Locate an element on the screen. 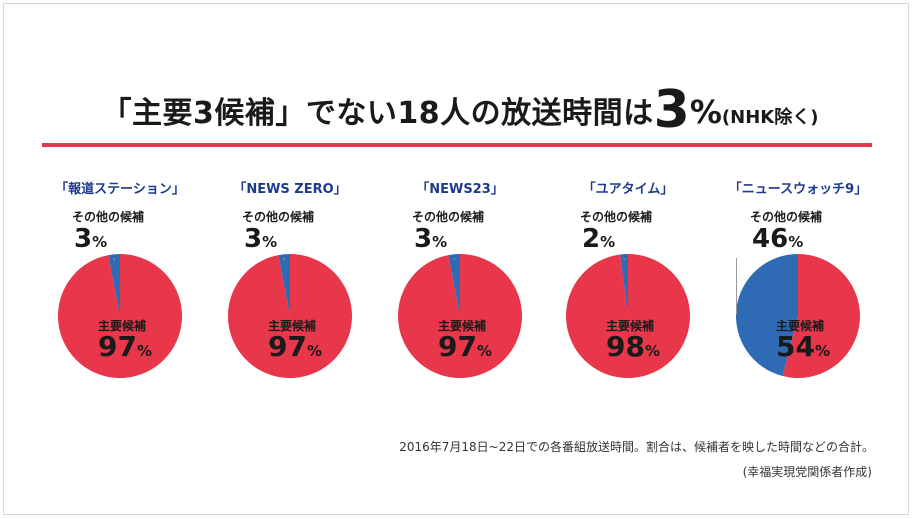 The image size is (914, 519). pie-chart: 「報道ステーション」その他の候補 3% 主要候補 97% is located at coordinates (120, 283).